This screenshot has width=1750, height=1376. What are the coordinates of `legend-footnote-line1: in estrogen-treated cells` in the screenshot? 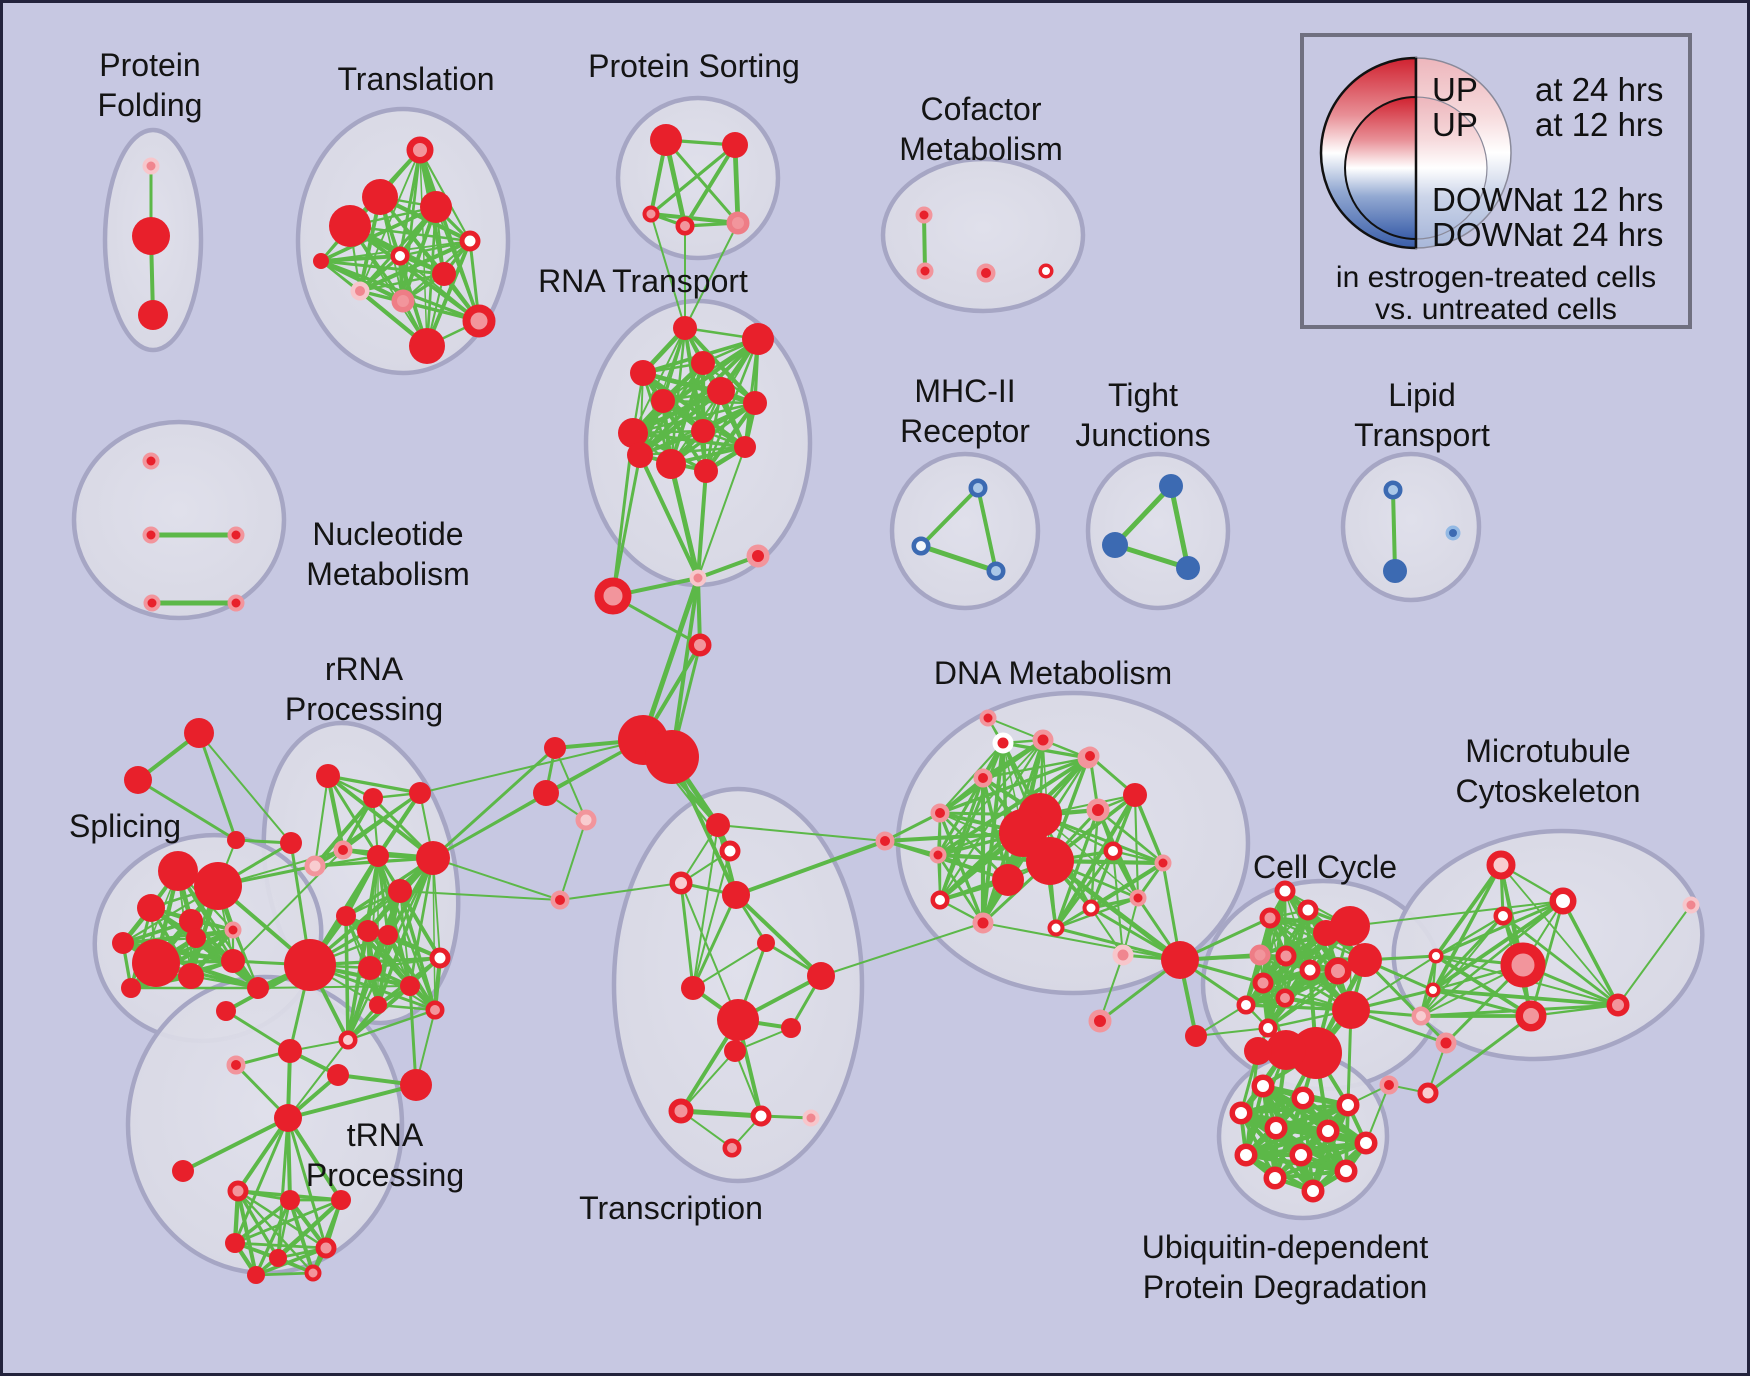 It's located at (1496, 277).